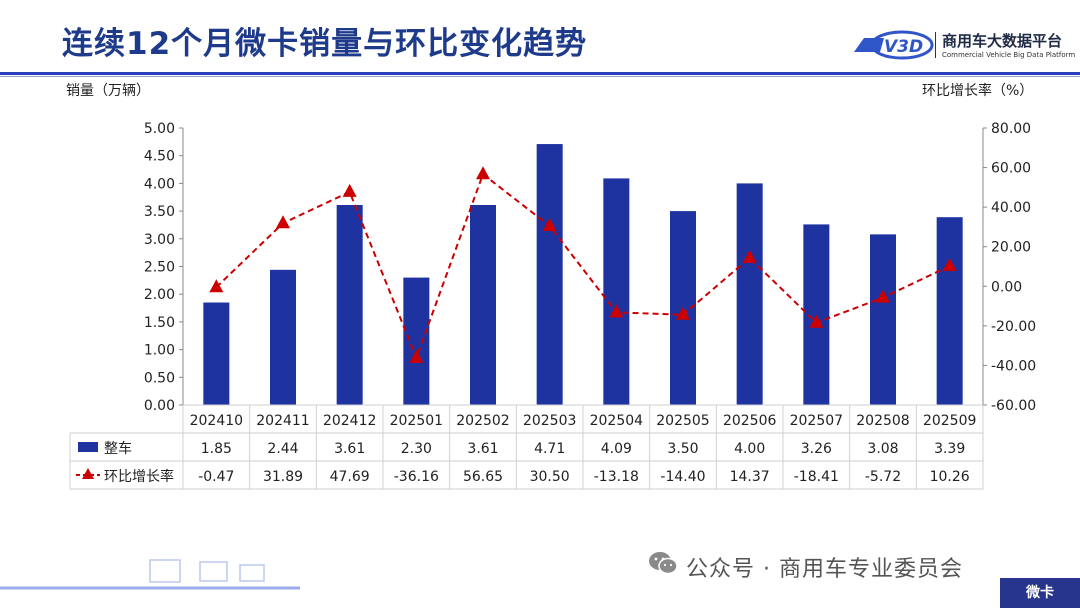  Describe the element at coordinates (349, 421) in the screenshot. I see `x-tick-label: 202412` at that location.